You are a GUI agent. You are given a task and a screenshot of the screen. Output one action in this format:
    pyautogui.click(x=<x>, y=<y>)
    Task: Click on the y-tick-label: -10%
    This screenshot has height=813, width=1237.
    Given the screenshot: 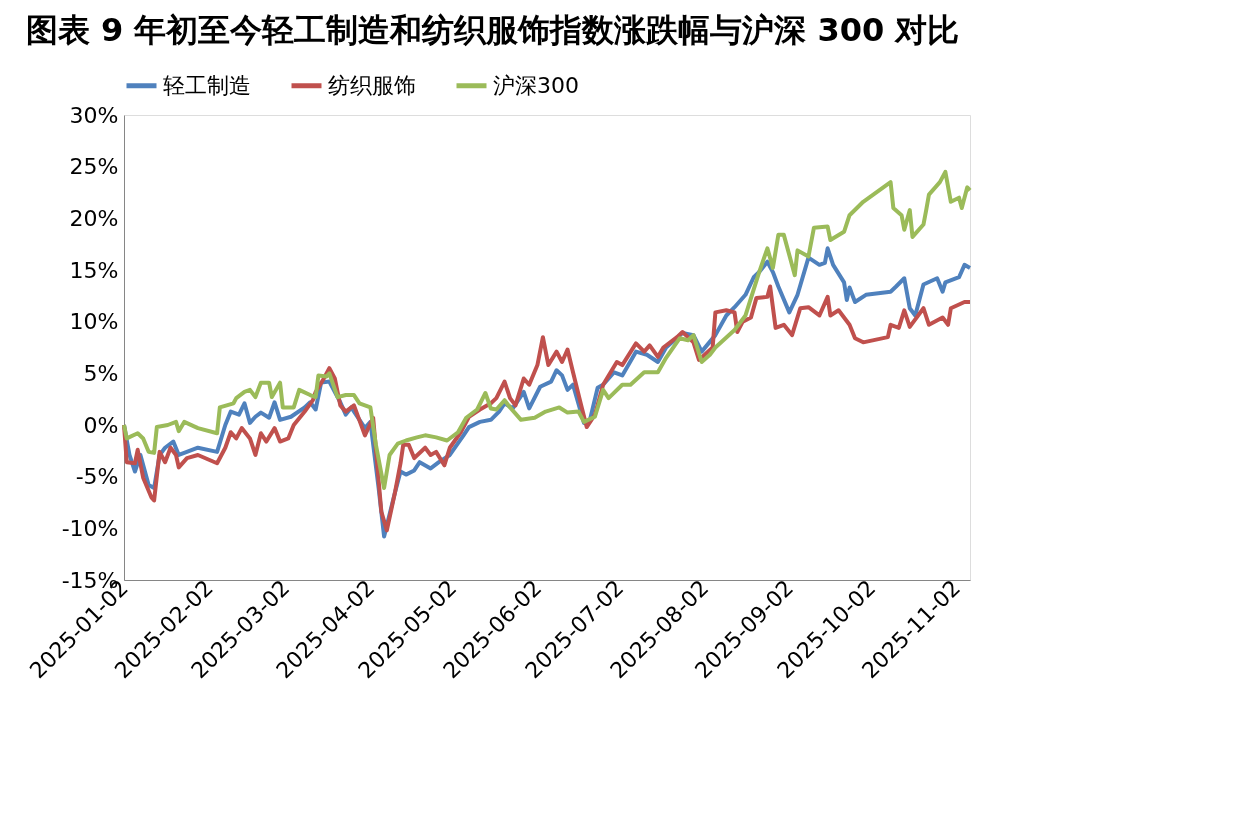 What is the action you would take?
    pyautogui.click(x=90, y=528)
    